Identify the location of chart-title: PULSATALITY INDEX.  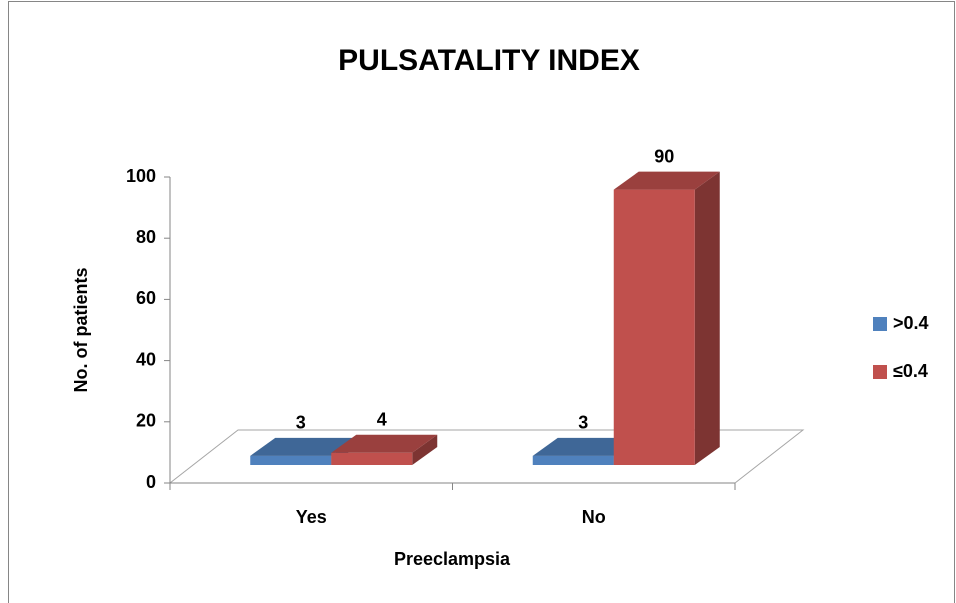
(489, 60).